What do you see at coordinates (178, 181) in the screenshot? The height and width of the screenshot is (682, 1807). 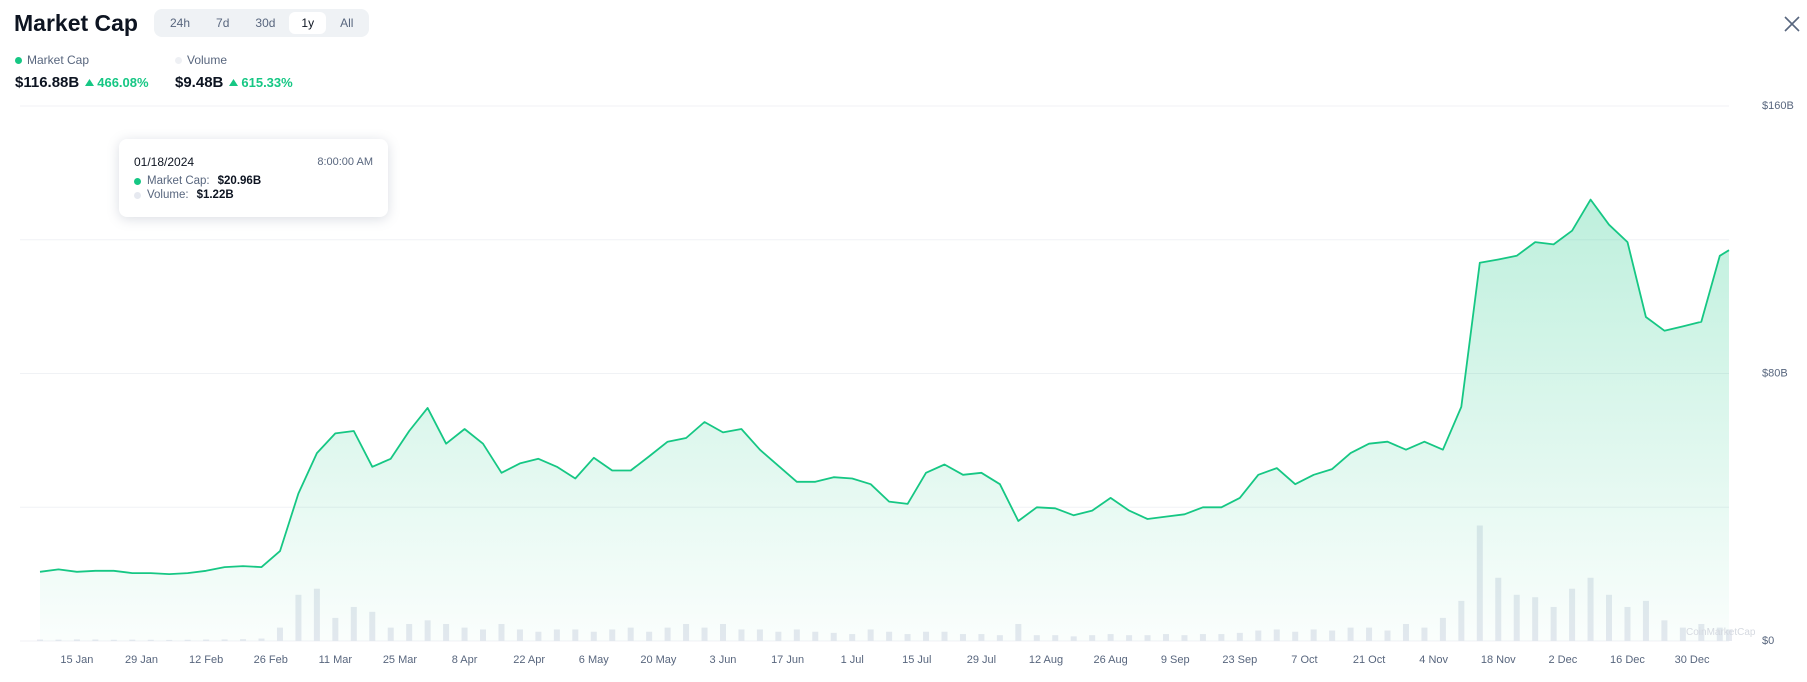 I see `tooltip-label: Market Cap:` at bounding box center [178, 181].